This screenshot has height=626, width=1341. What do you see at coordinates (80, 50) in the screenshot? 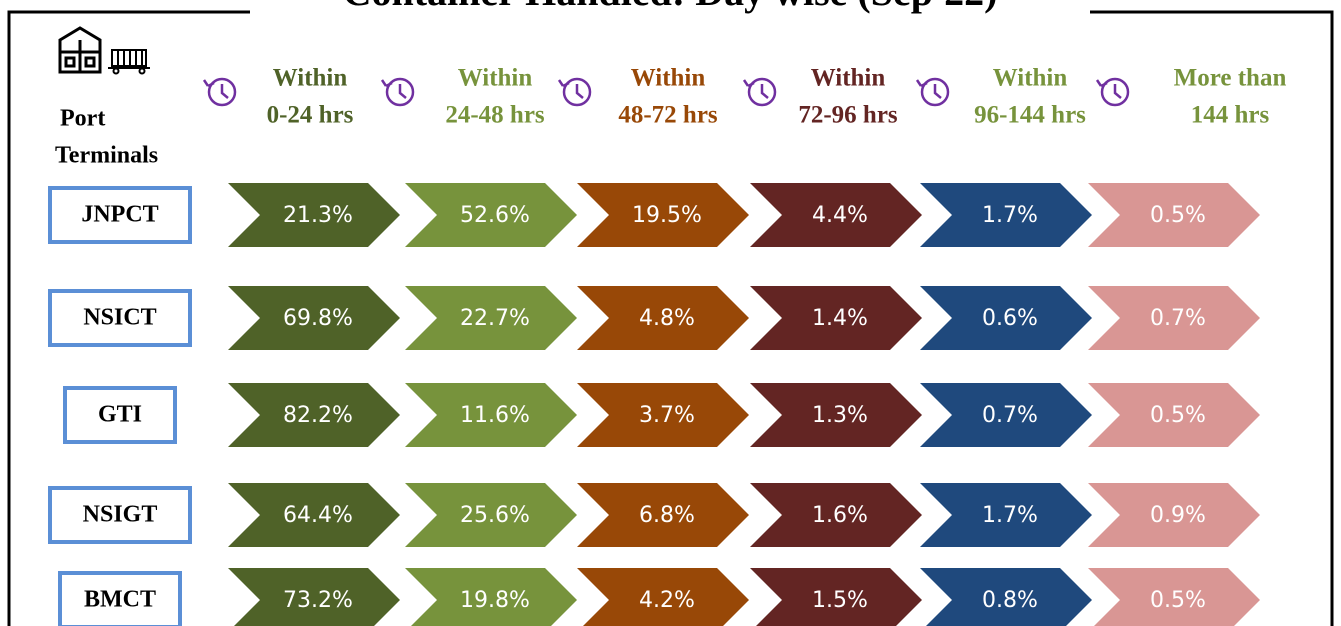
I see `building-icon` at bounding box center [80, 50].